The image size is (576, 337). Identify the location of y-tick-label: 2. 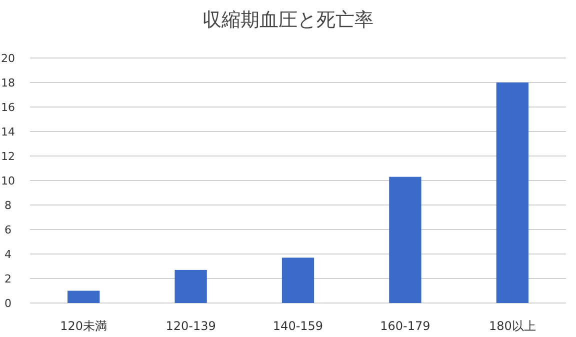
(8, 279).